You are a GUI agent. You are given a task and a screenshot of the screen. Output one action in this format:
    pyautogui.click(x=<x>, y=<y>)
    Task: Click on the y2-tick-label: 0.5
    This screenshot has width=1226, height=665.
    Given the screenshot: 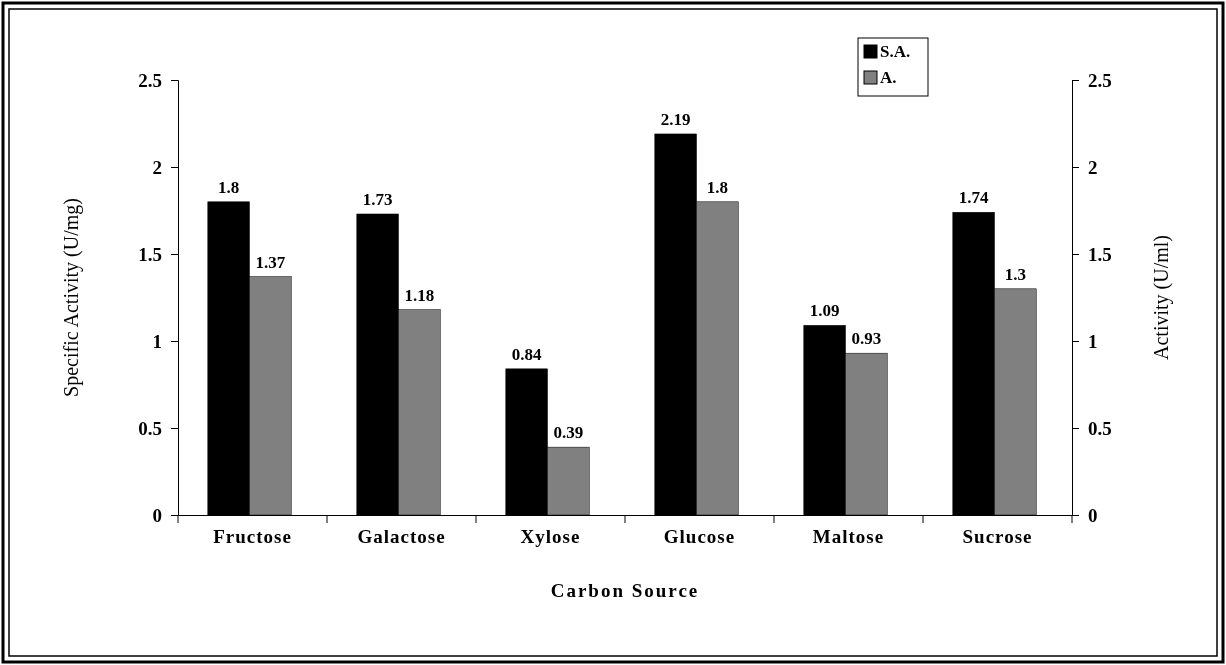 What is the action you would take?
    pyautogui.click(x=1100, y=428)
    